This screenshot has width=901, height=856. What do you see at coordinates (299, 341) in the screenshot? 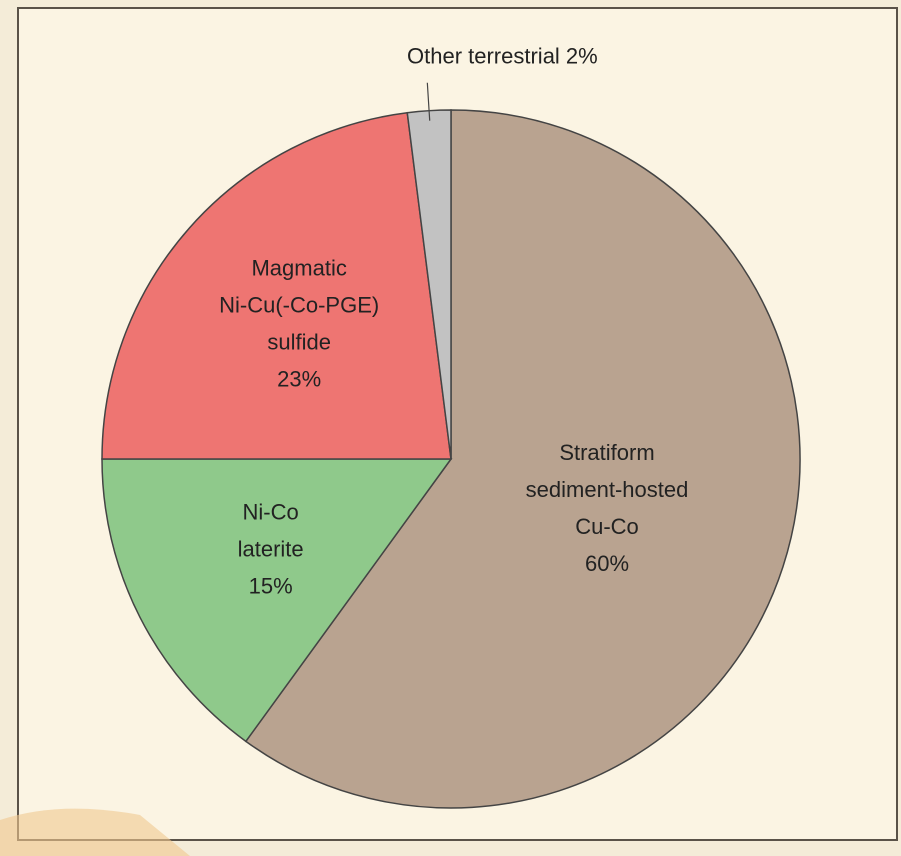
I see `category-label: sulfide` at bounding box center [299, 341].